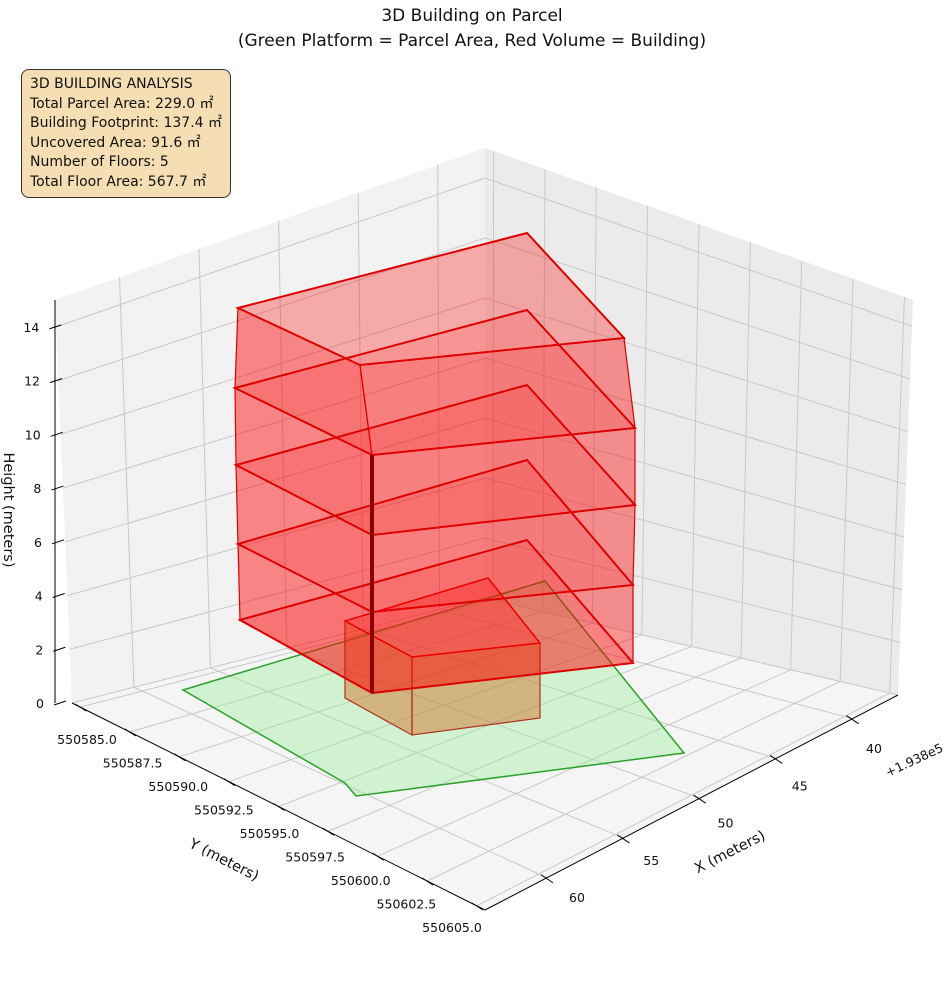  Describe the element at coordinates (32, 381) in the screenshot. I see `z-tick-label: 12` at that location.